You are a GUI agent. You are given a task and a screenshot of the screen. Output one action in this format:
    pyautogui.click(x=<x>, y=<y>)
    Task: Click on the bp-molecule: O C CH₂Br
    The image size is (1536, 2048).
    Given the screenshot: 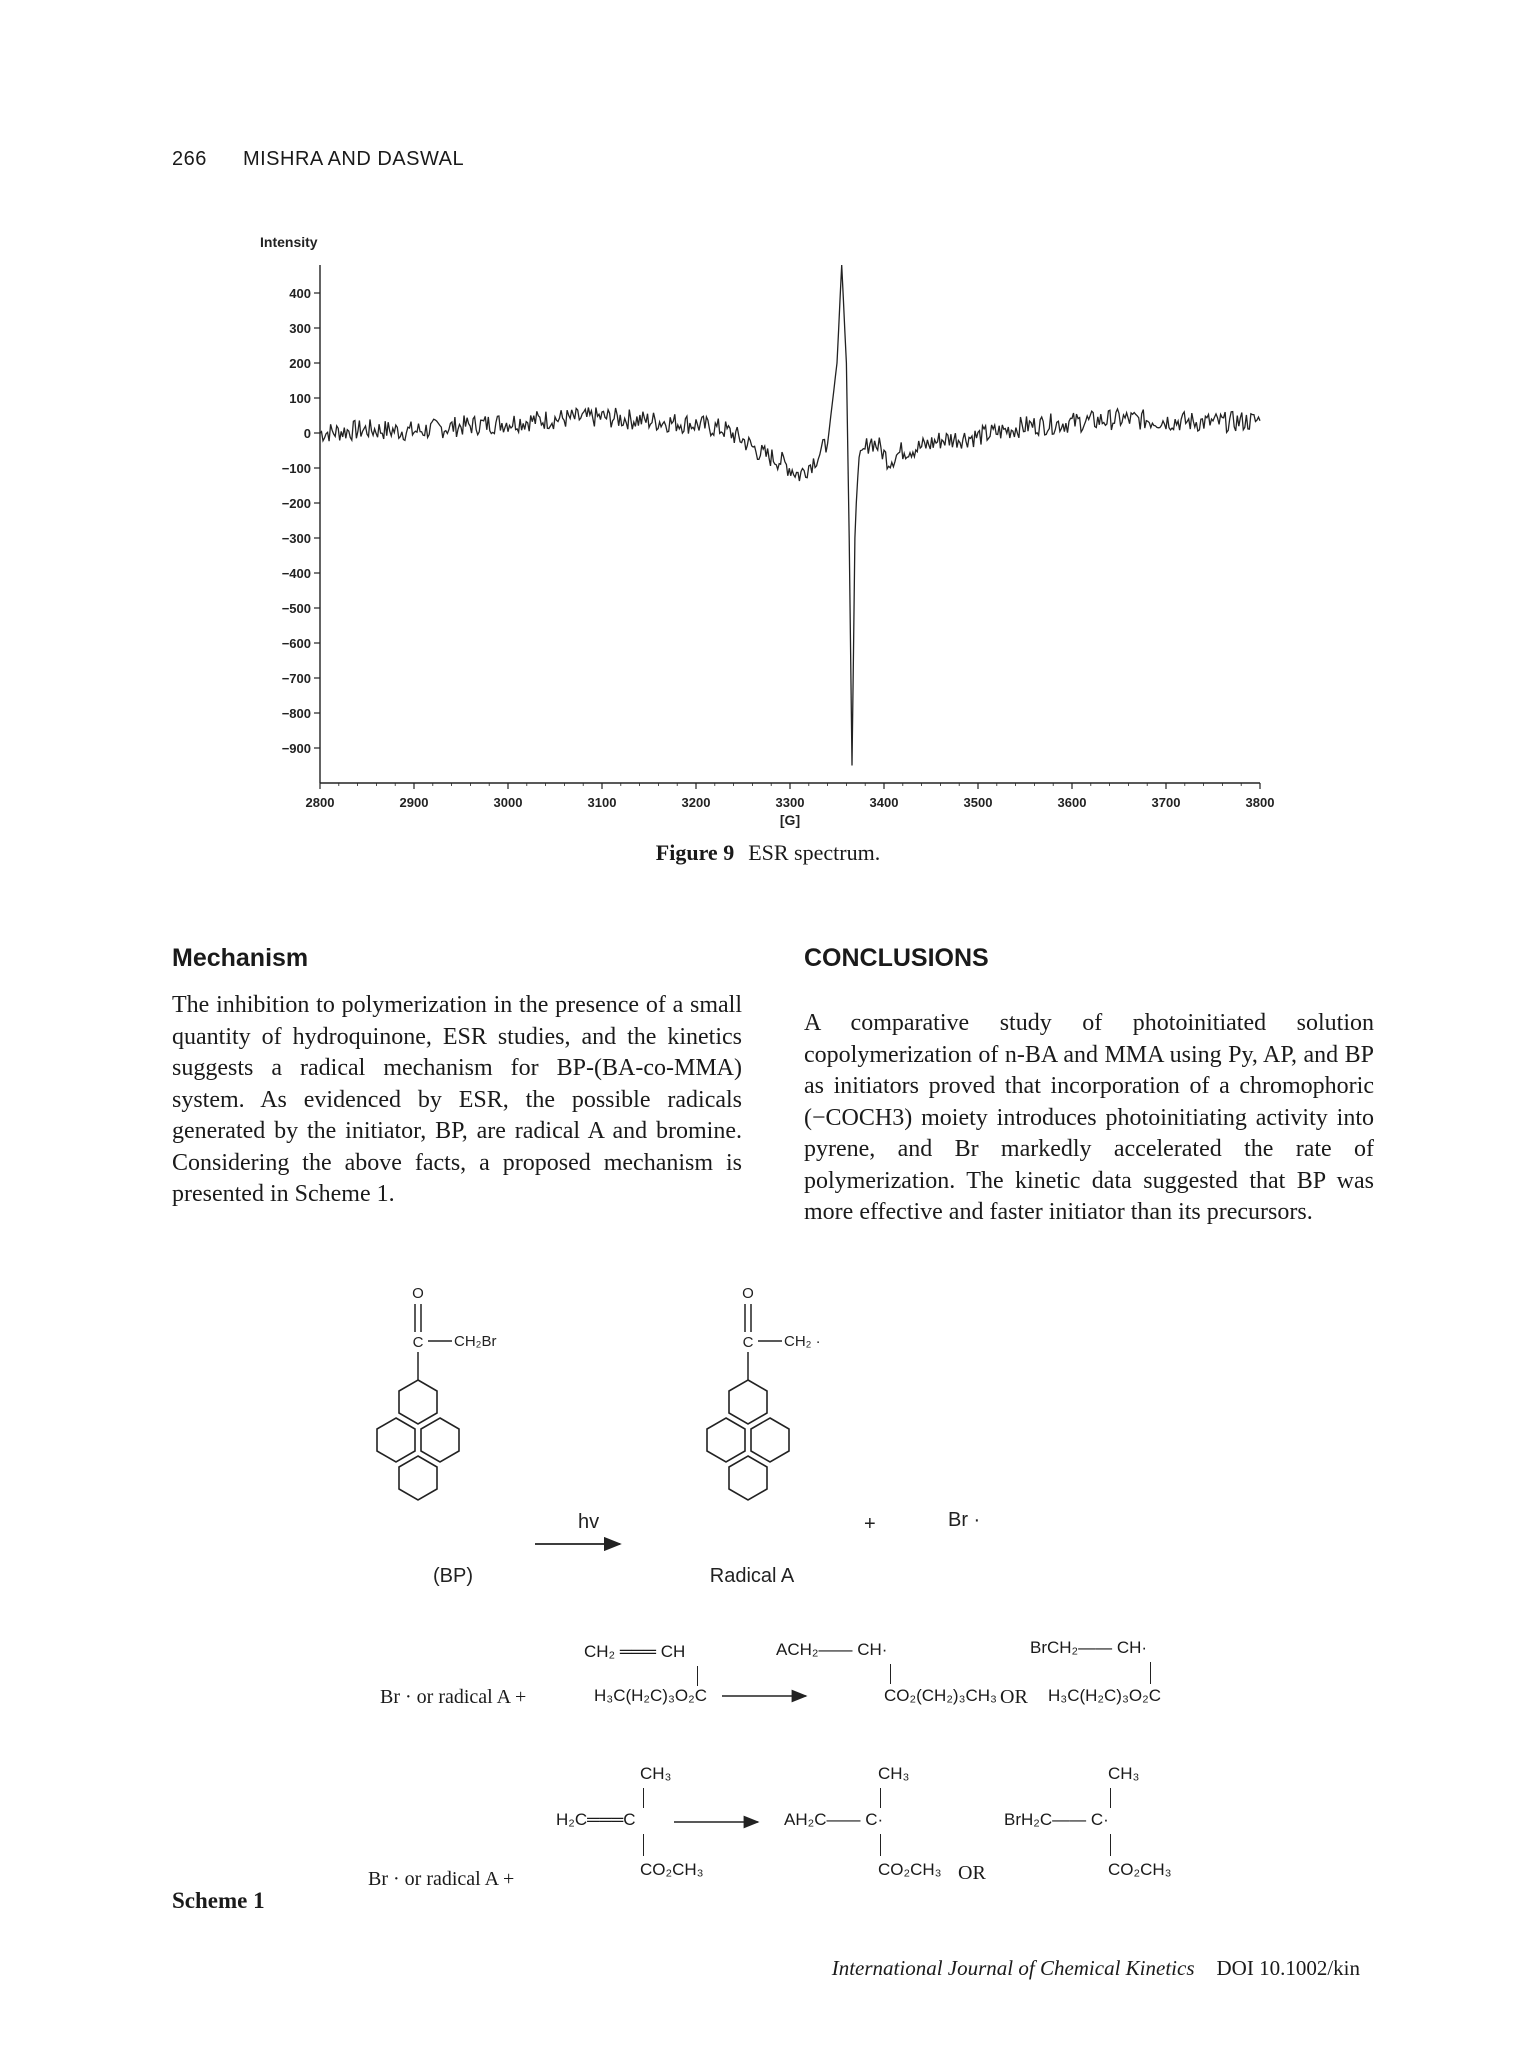 What is the action you would take?
    pyautogui.click(x=436, y=1393)
    